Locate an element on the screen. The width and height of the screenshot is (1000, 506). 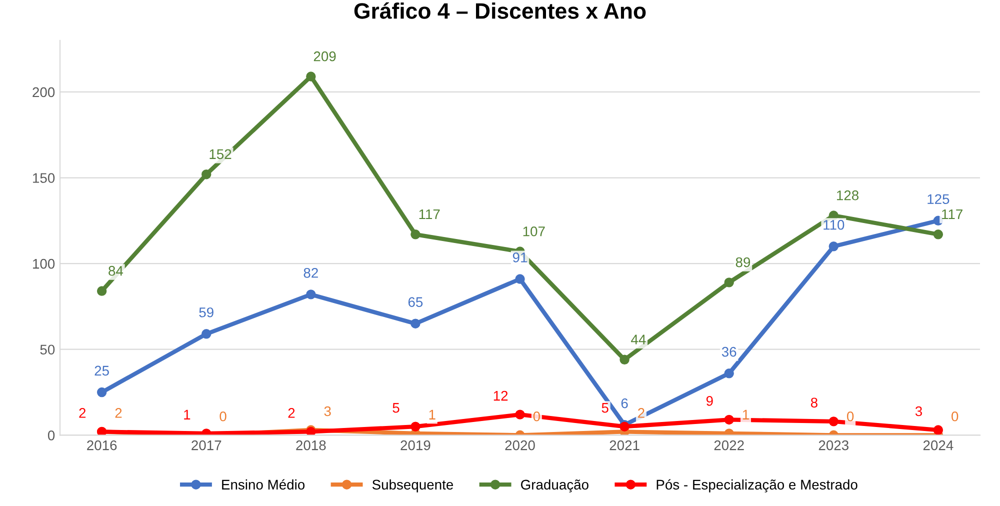
y-tick-label: 200 is located at coordinates (43, 92).